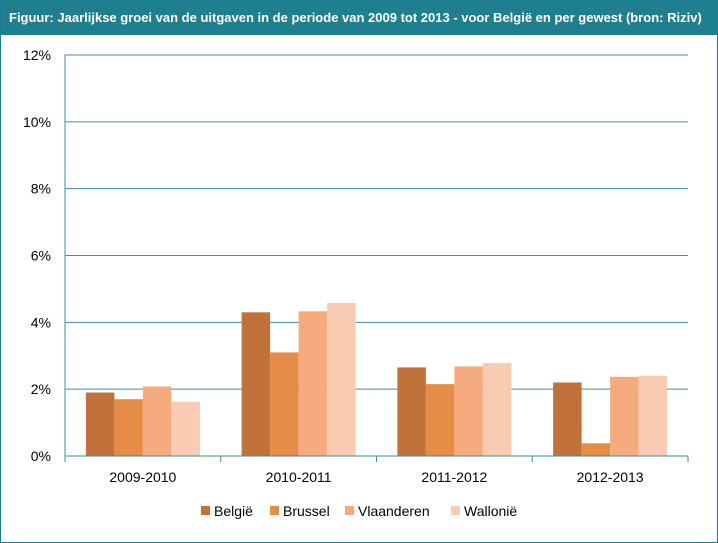 The height and width of the screenshot is (543, 718). Describe the element at coordinates (41, 256) in the screenshot. I see `y-tick-label: 6%` at that location.